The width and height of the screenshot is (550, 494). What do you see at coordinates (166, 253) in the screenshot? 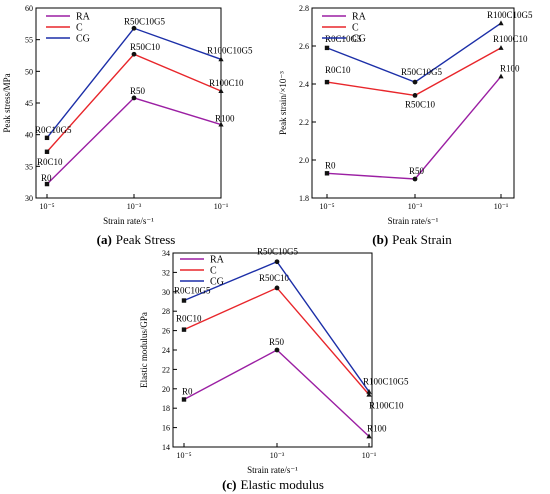
I see `y-tick-label: 34` at bounding box center [166, 253].